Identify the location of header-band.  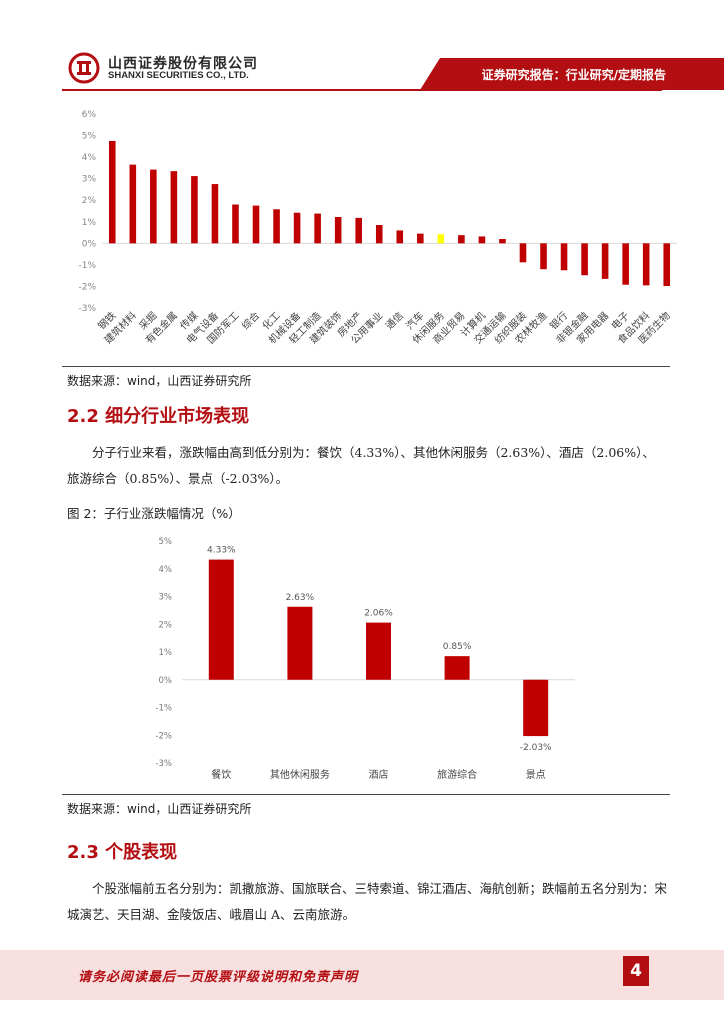
(582, 74).